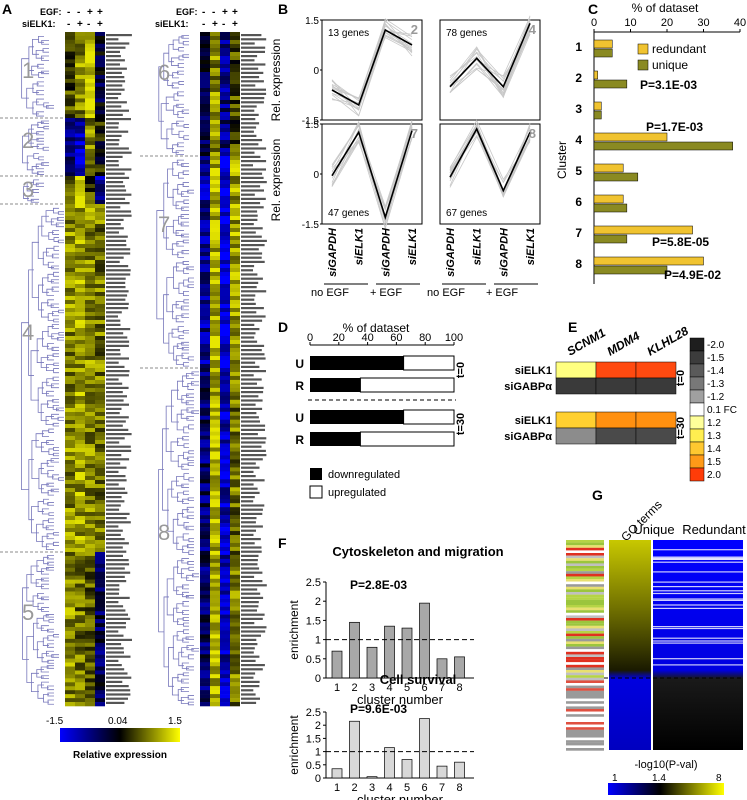 The width and height of the screenshot is (747, 800). I want to click on g-header-go-terms: GO terms, so click(641, 520).